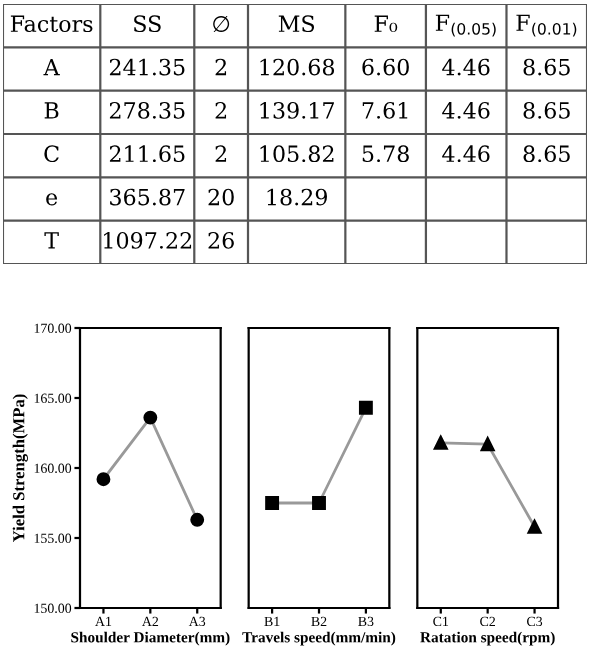  What do you see at coordinates (385, 110) in the screenshot?
I see `text: 7.61` at bounding box center [385, 110].